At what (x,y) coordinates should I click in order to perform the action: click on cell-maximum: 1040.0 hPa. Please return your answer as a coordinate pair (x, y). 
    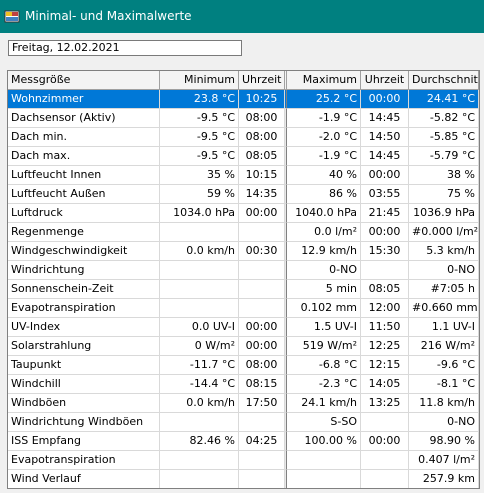
    Looking at the image, I should click on (324, 213).